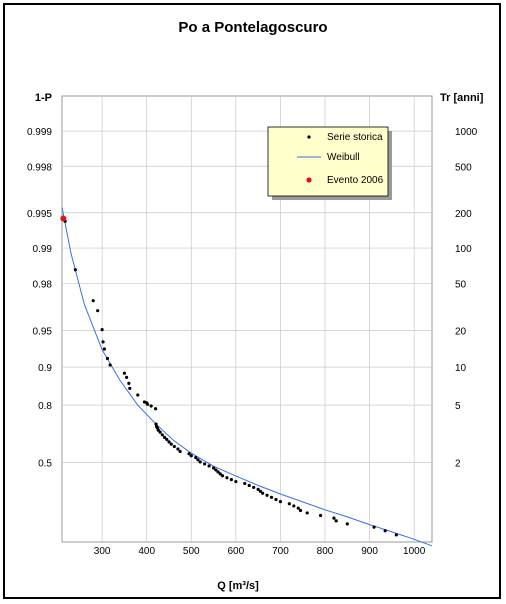 This screenshot has height=604, width=506. I want to click on y-tick-label-left: 0.998, so click(39, 167).